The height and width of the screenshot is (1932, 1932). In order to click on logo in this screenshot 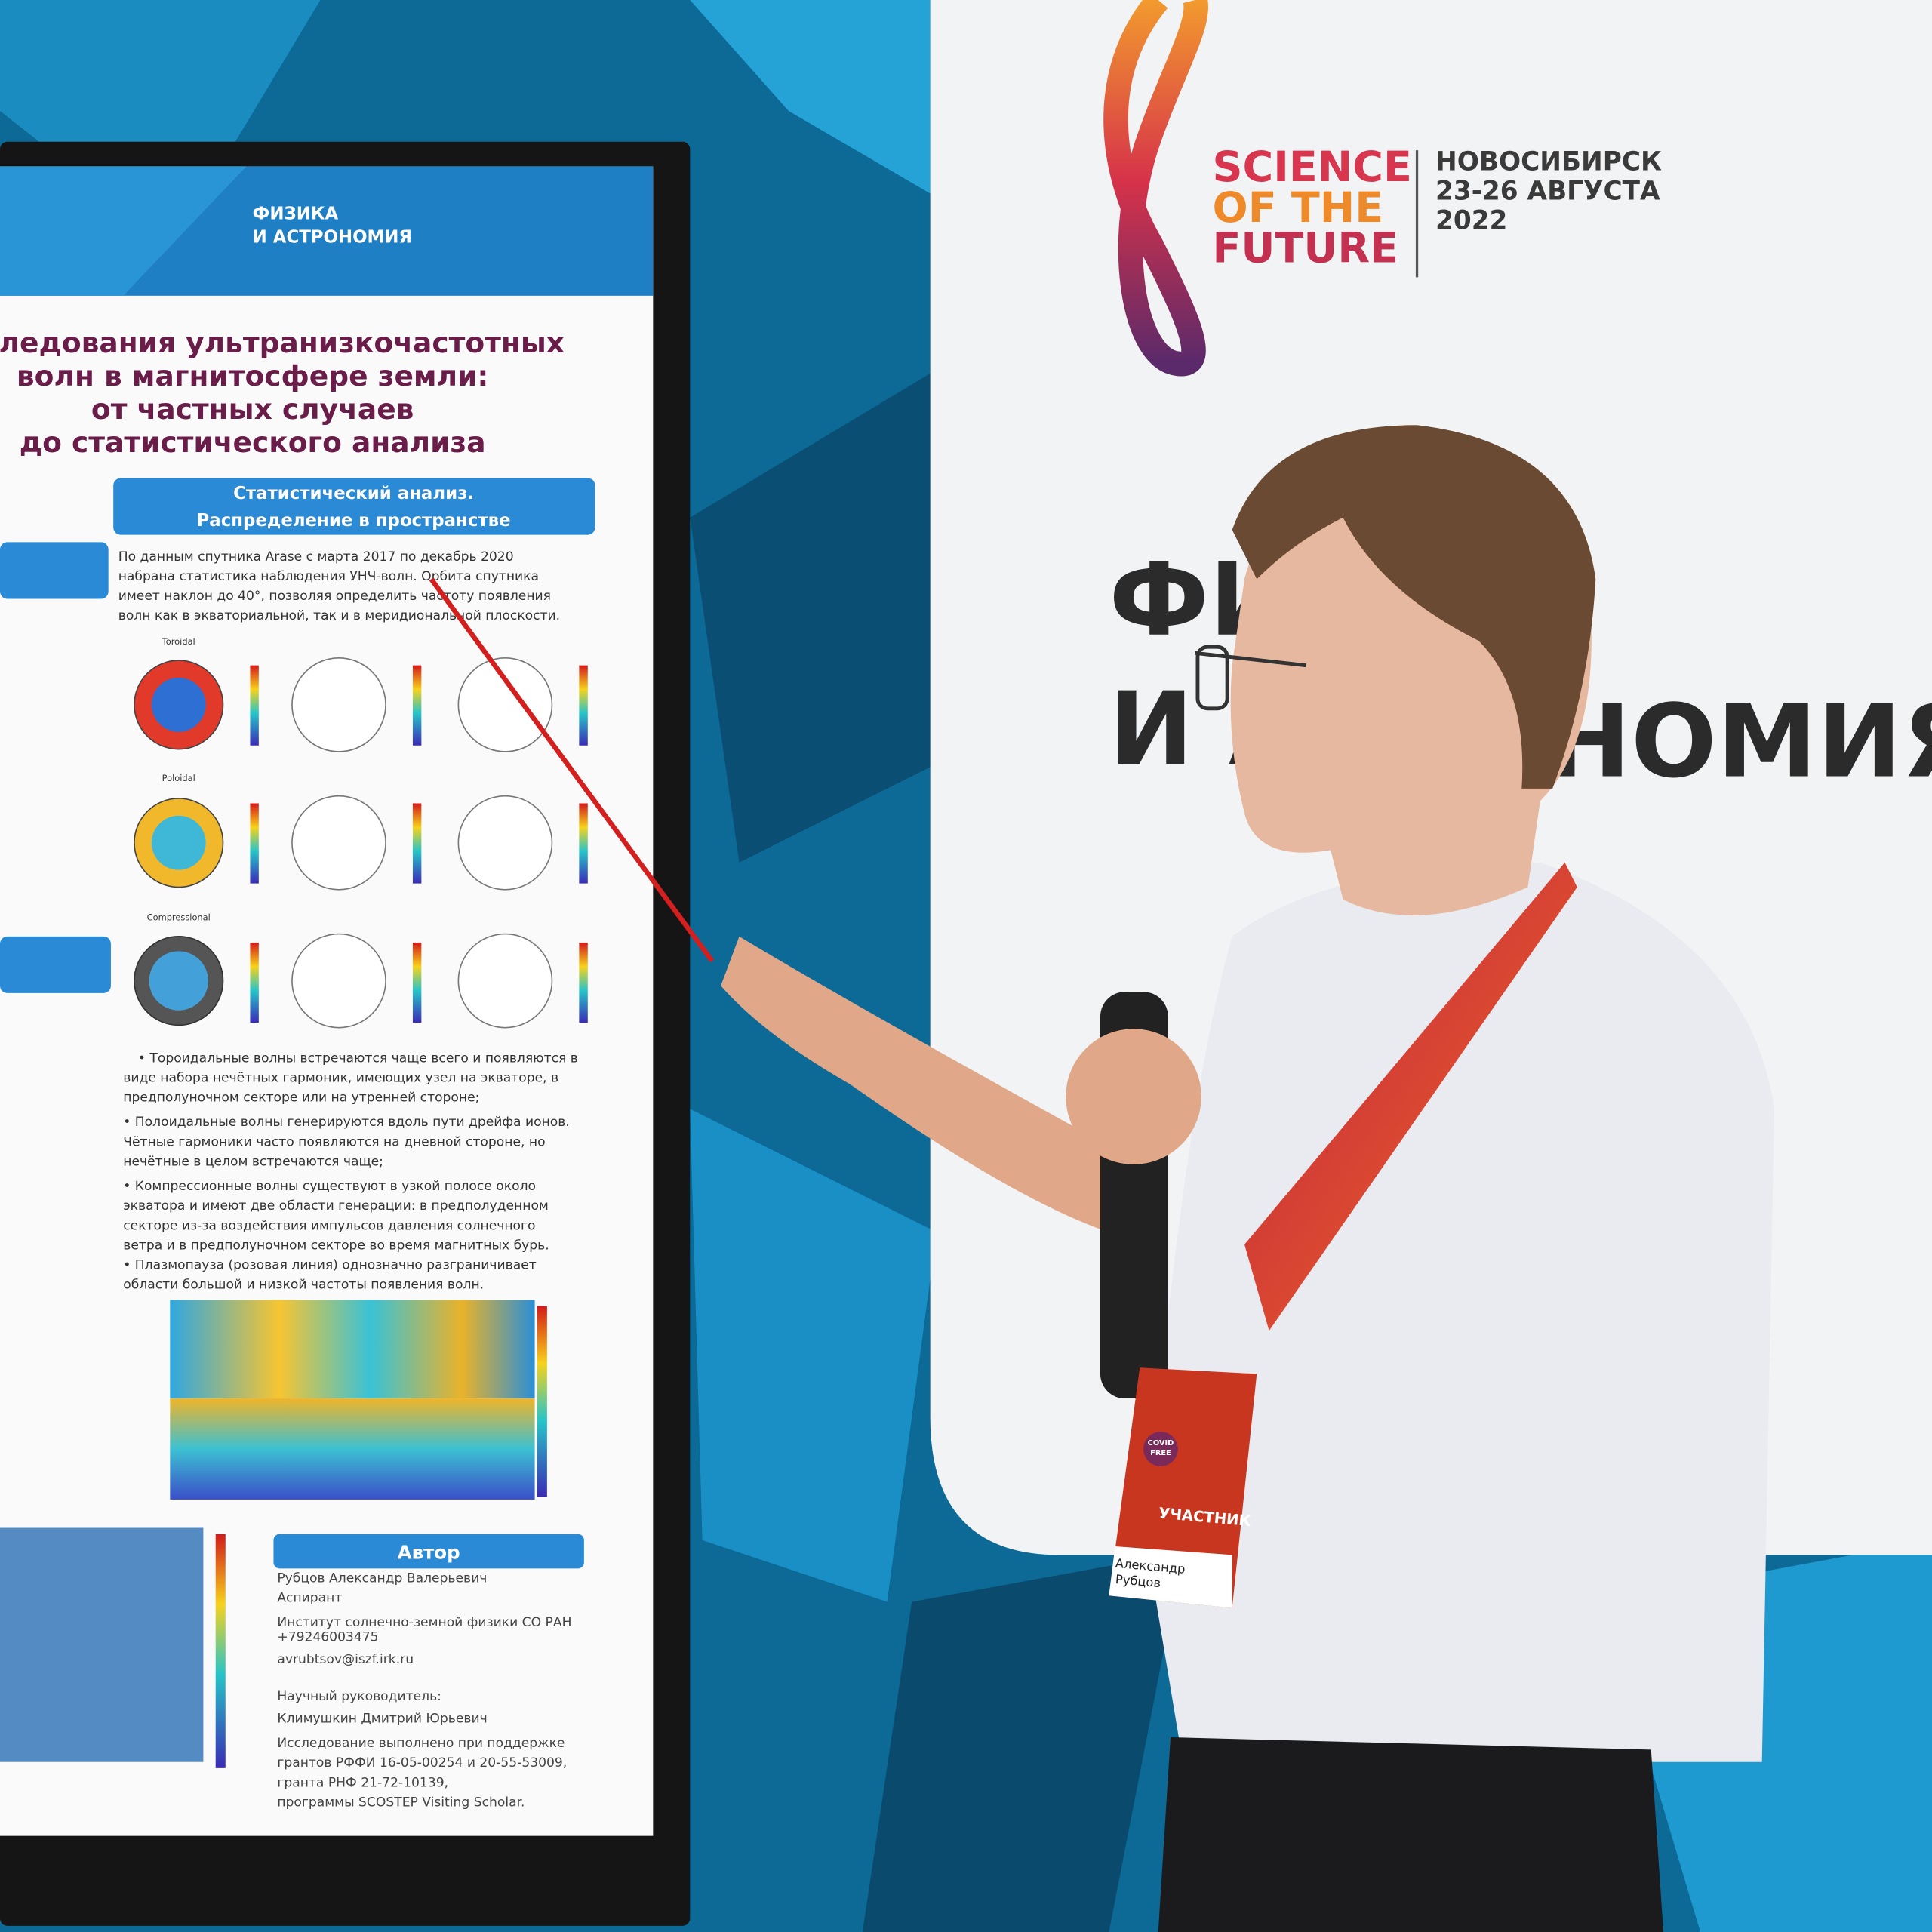, I will do `click(1155, 188)`.